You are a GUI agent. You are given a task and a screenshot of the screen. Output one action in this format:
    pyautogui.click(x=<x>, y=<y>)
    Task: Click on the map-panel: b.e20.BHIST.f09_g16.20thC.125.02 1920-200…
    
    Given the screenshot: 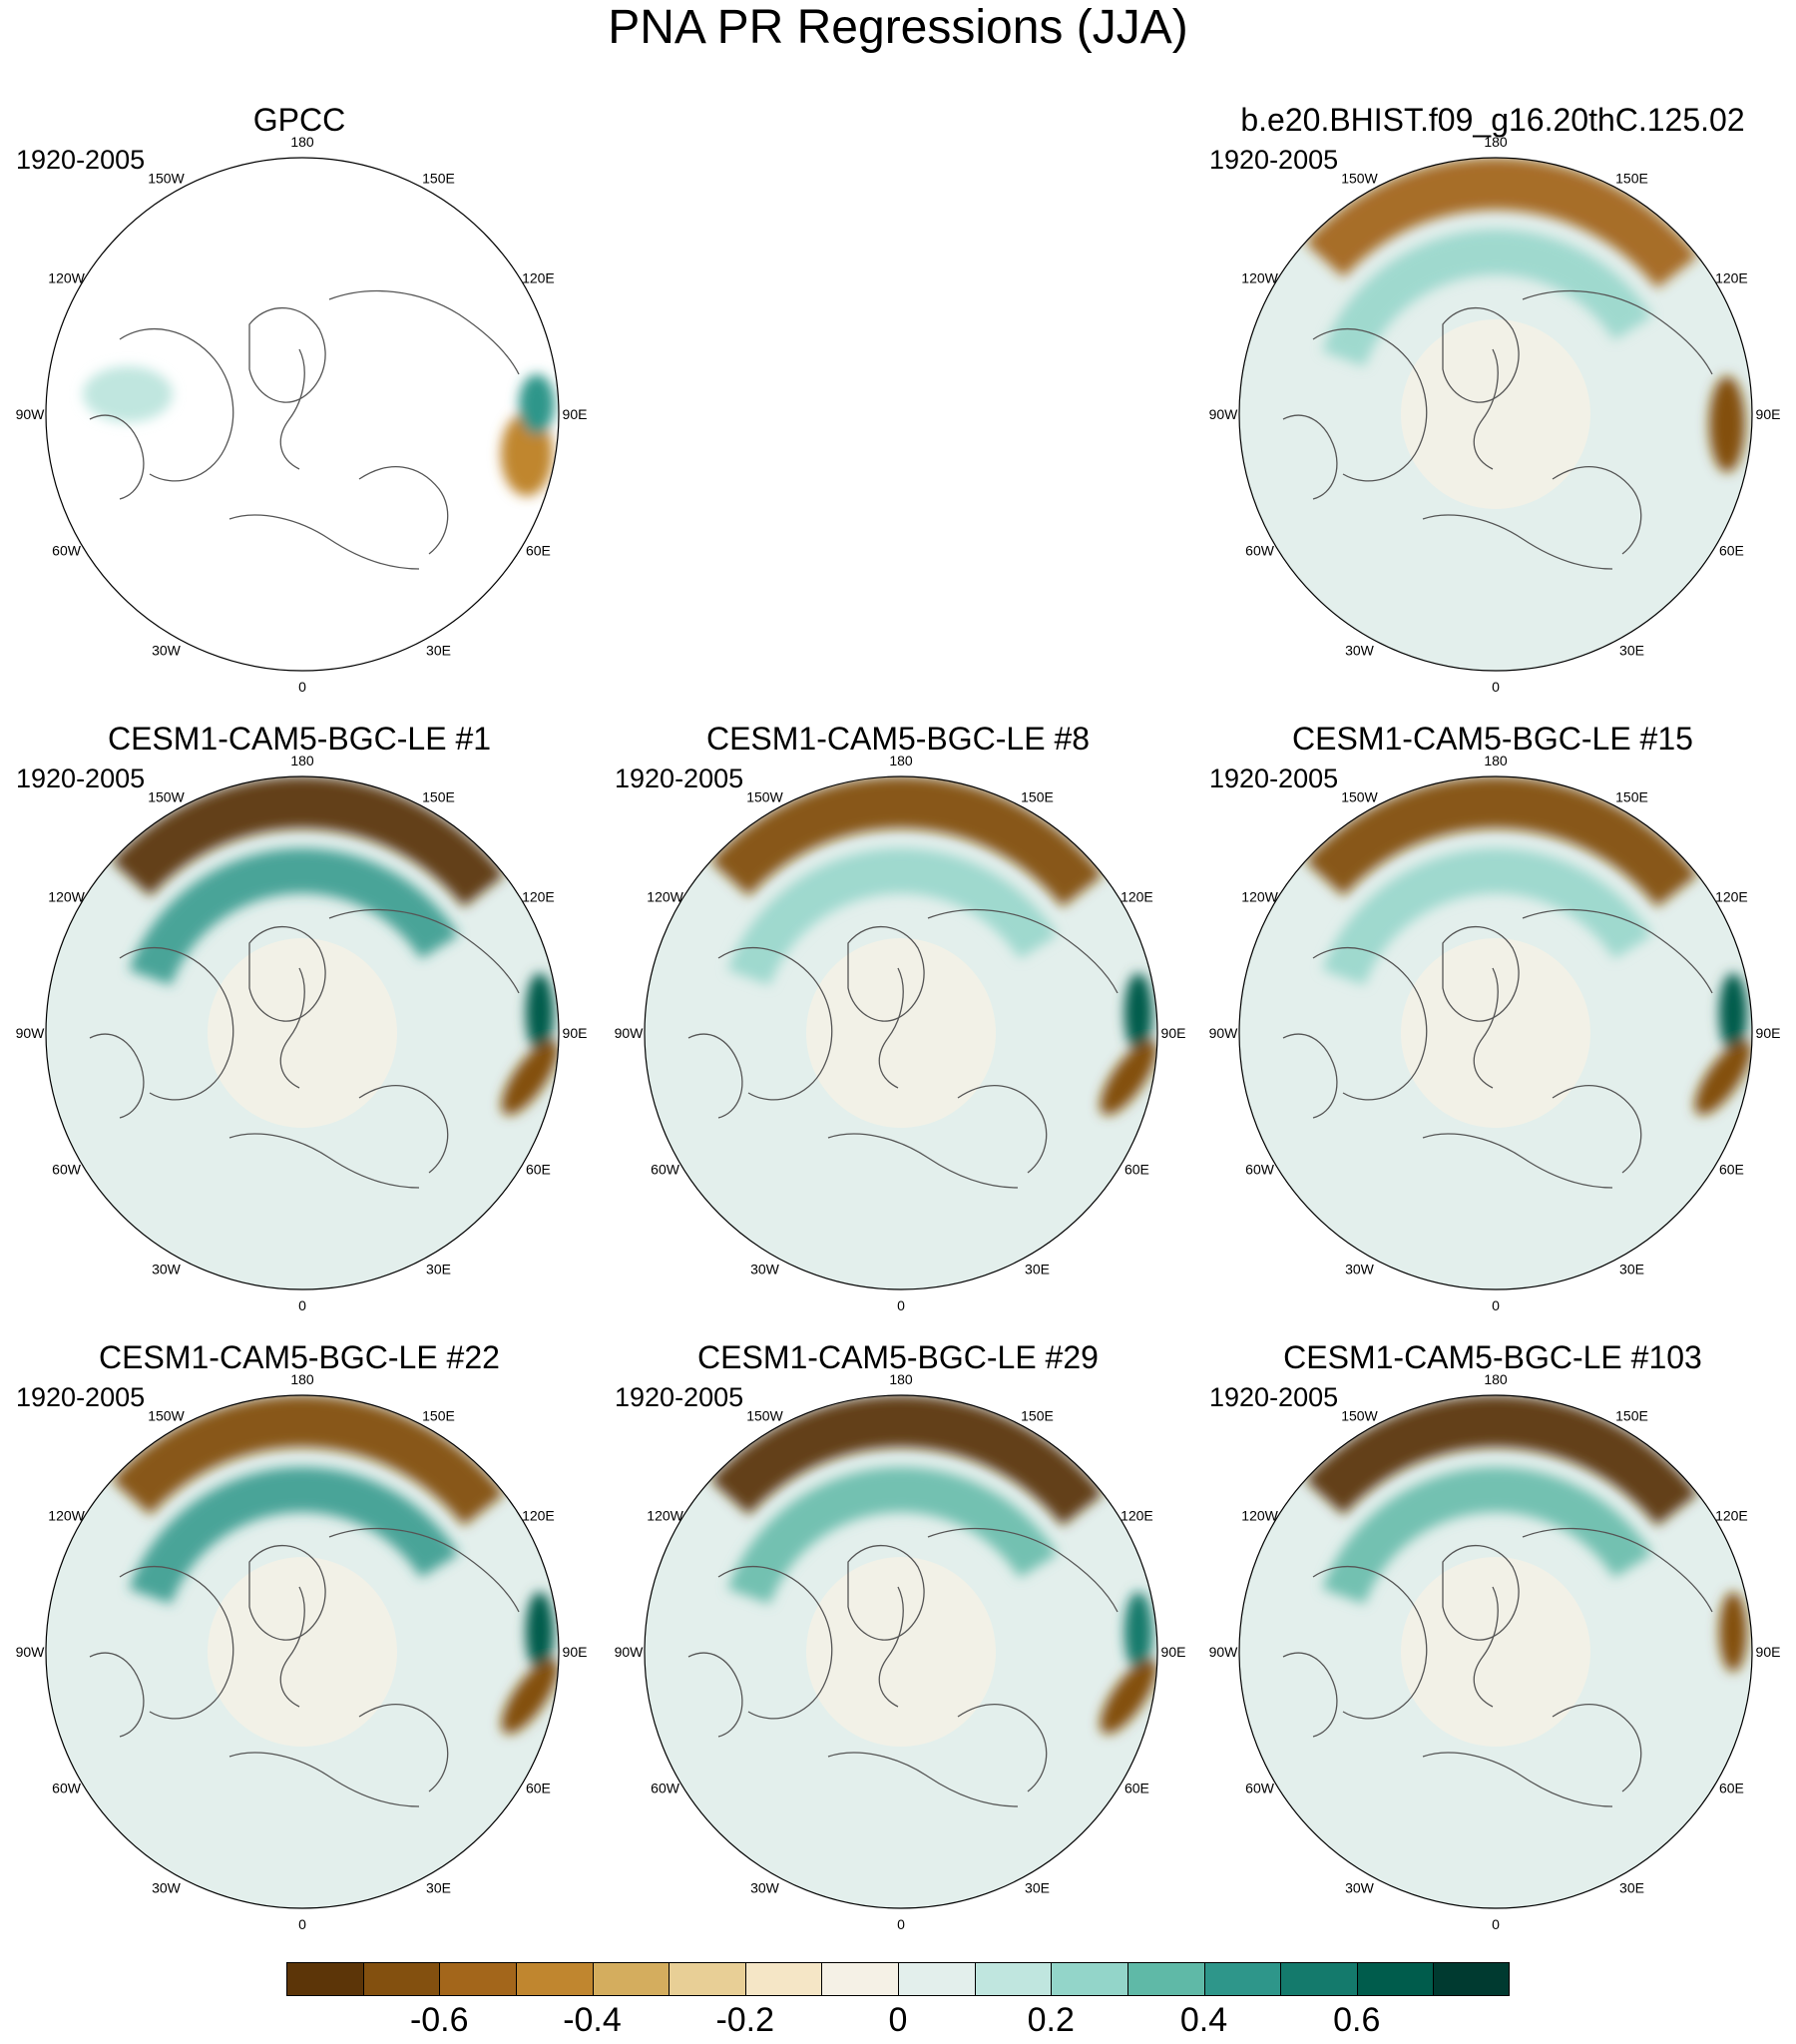 What is the action you would take?
    pyautogui.click(x=1492, y=404)
    